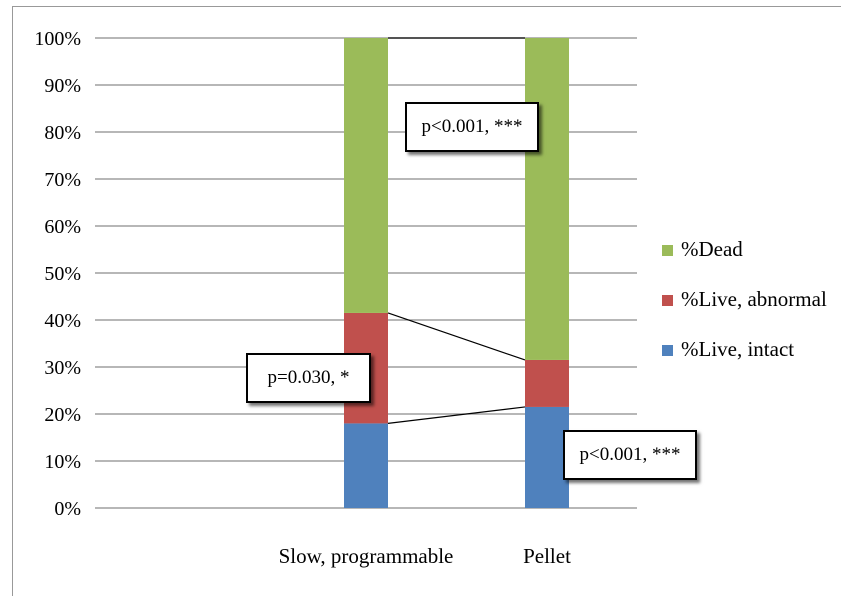 The width and height of the screenshot is (841, 596). What do you see at coordinates (62, 415) in the screenshot?
I see `y-tick-label: 20%` at bounding box center [62, 415].